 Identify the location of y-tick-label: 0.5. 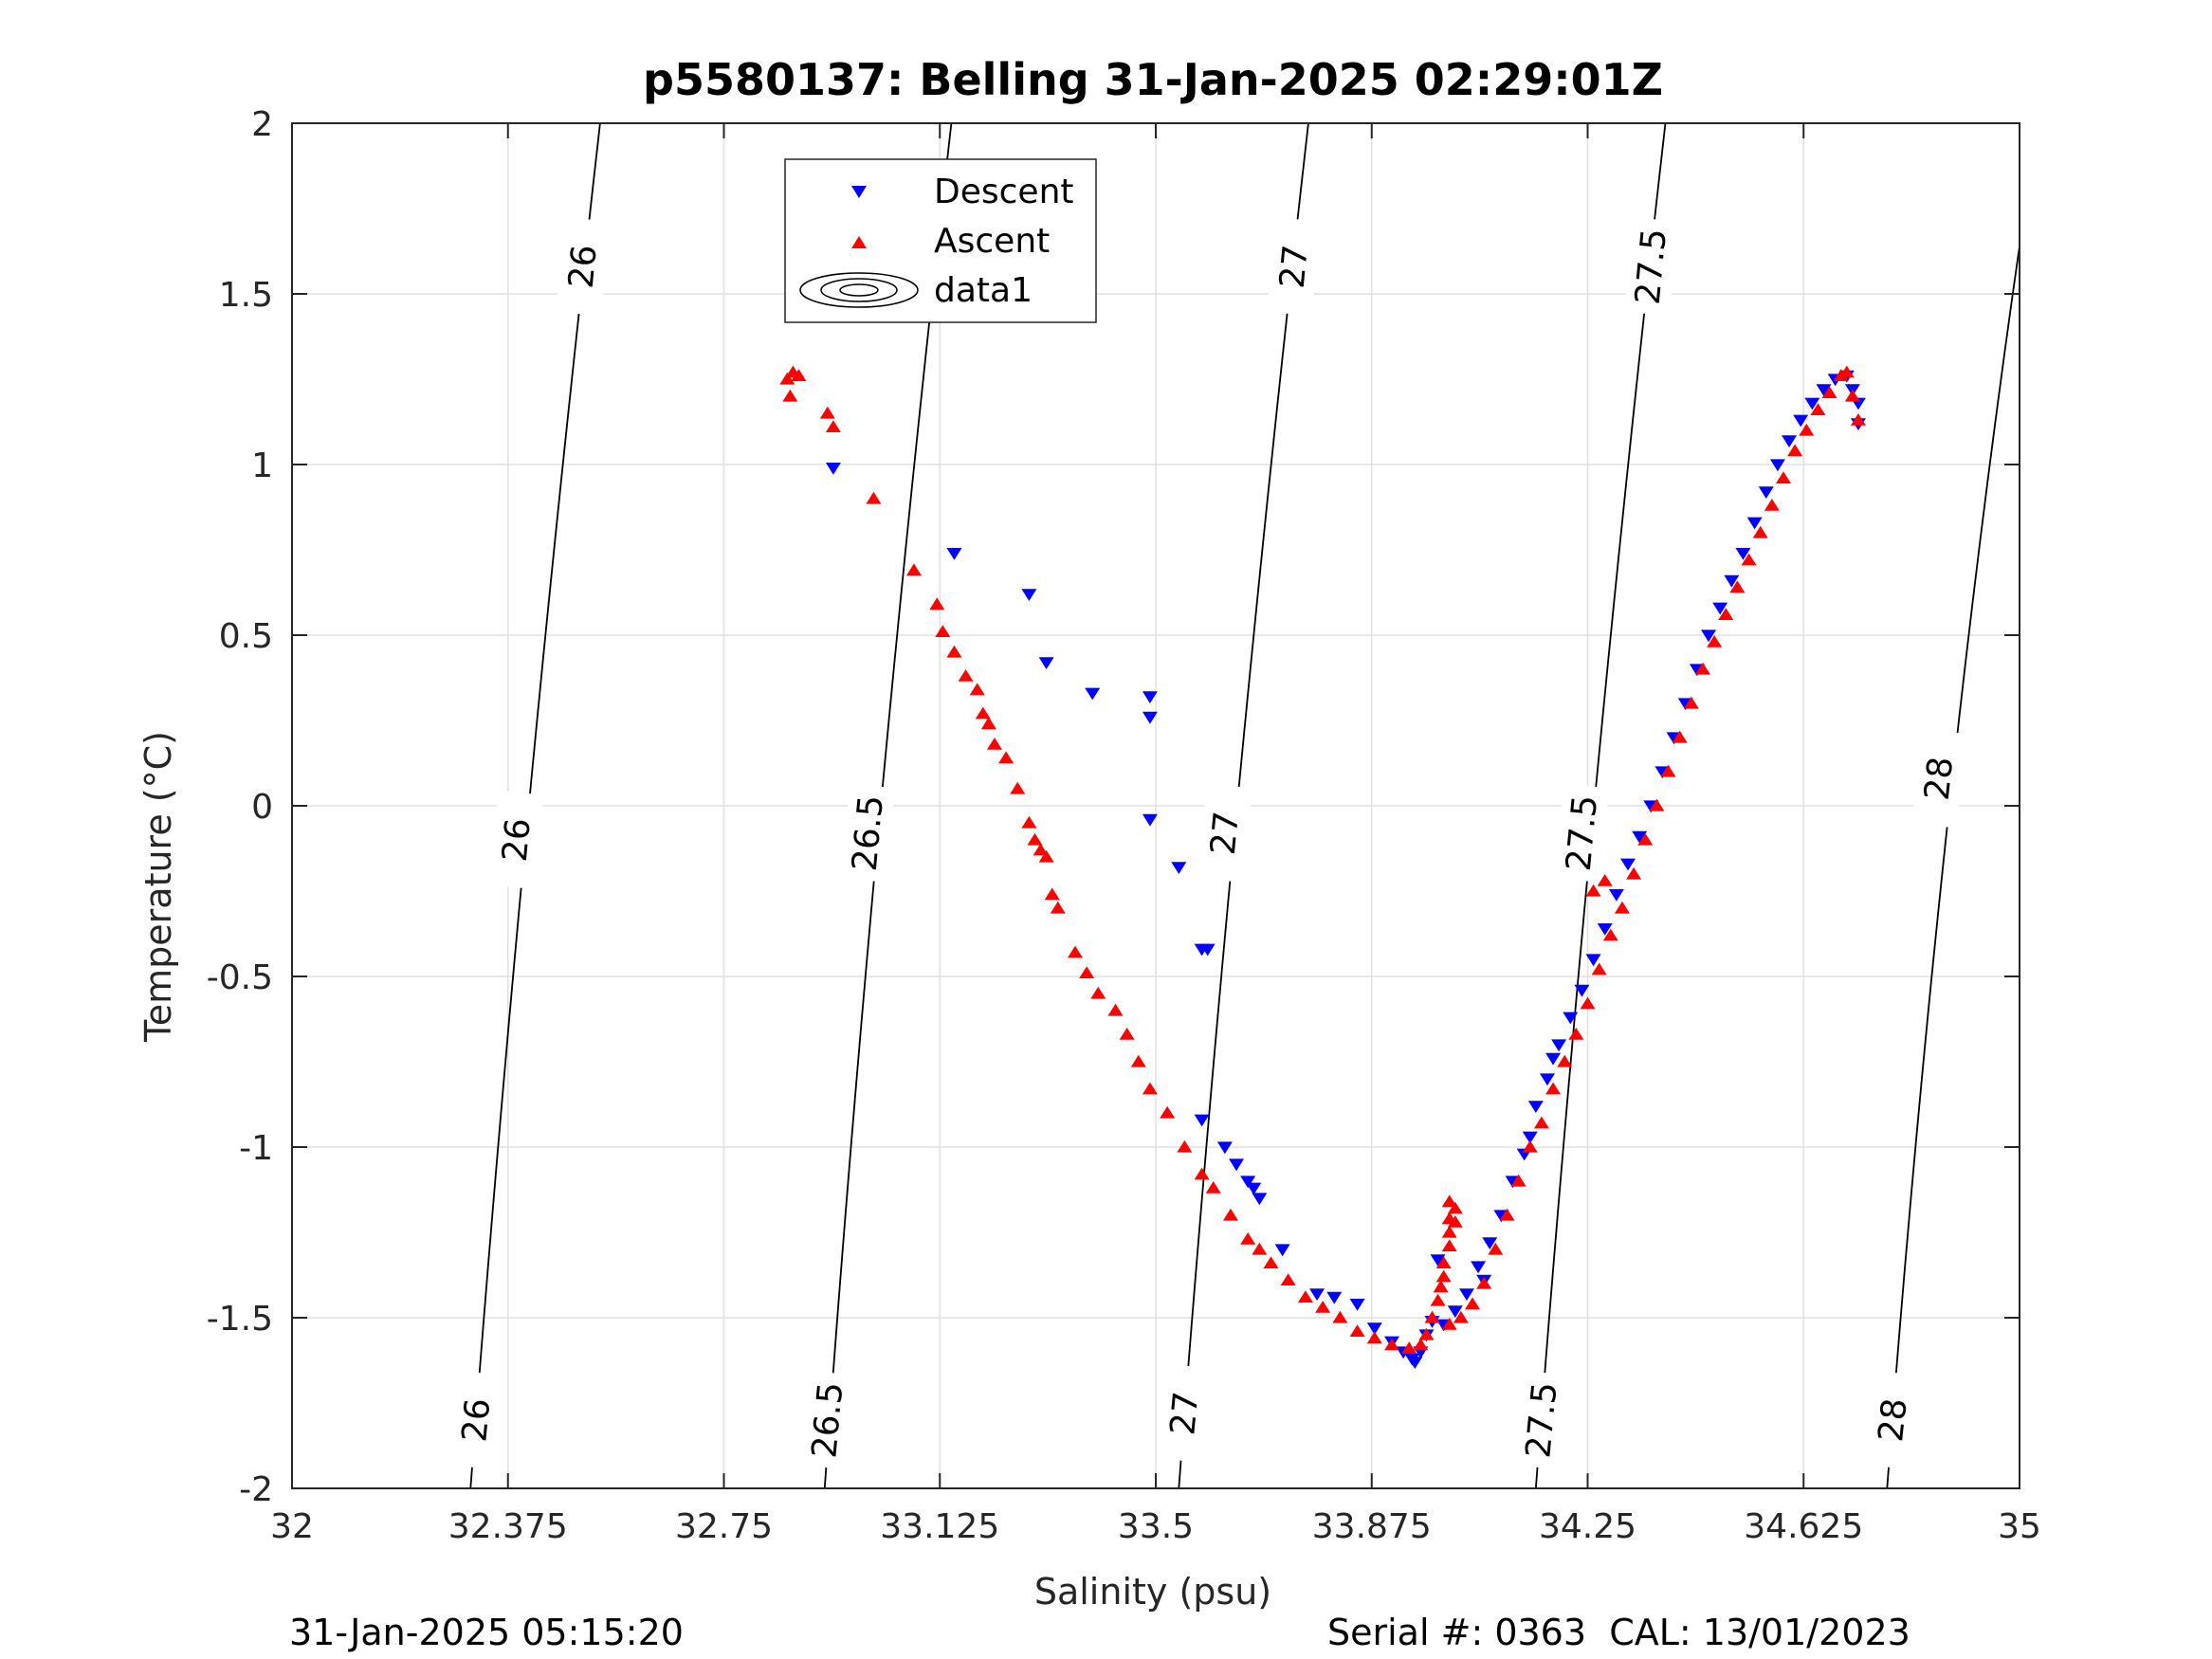
(246, 636).